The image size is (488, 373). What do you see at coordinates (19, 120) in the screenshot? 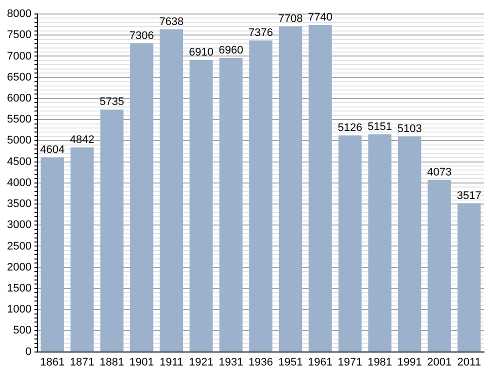
I see `y-tick-label: 5500` at bounding box center [19, 120].